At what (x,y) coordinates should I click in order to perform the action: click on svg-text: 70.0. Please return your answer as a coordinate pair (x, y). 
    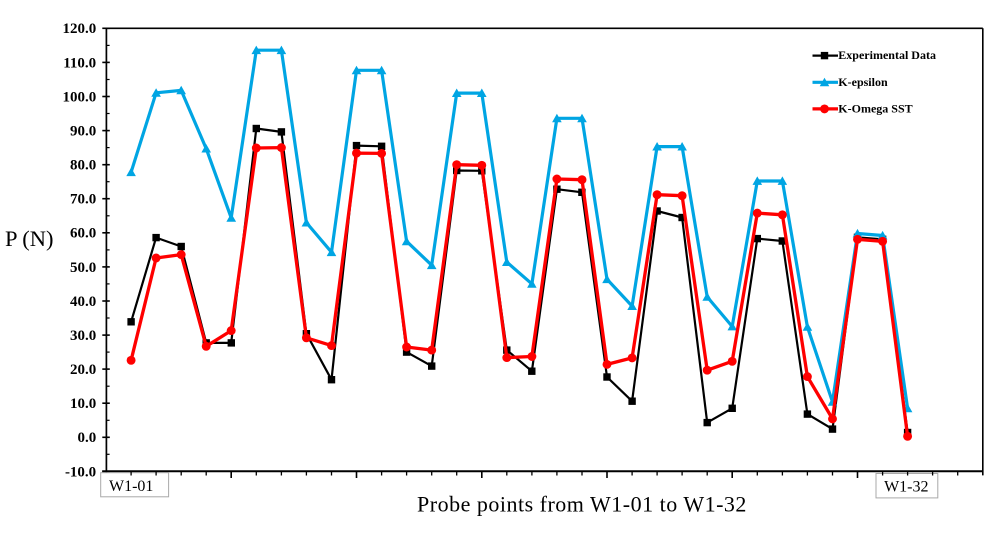
    Looking at the image, I should click on (83, 200).